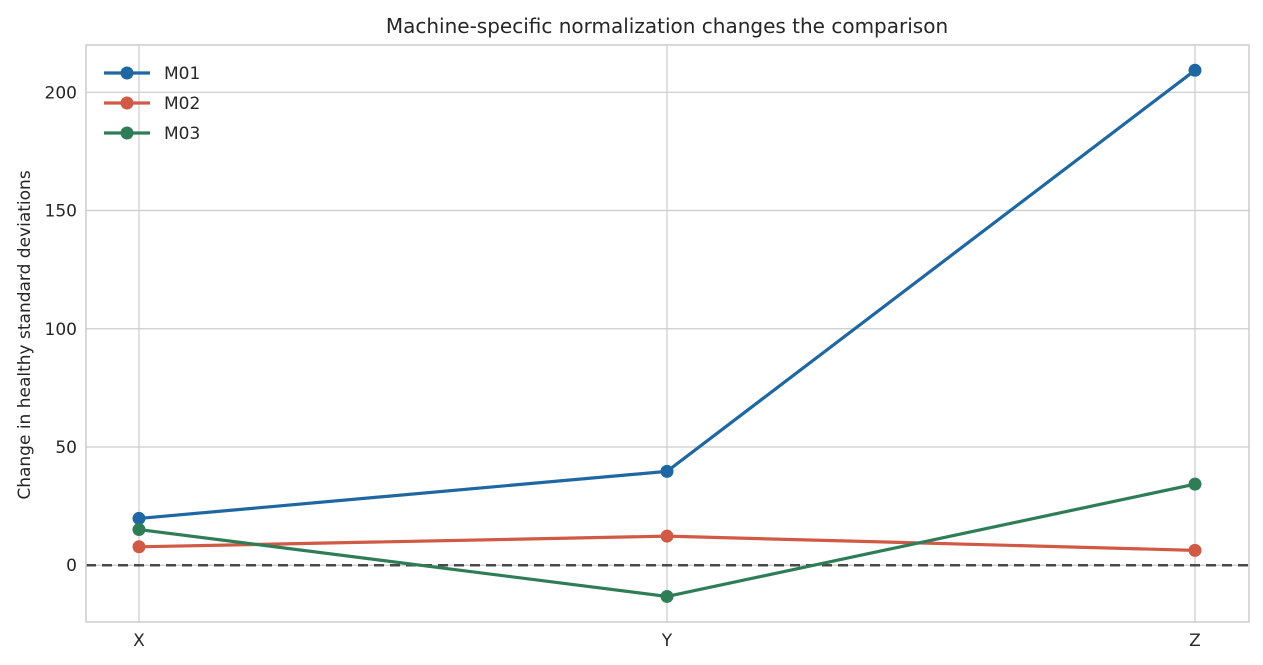  I want to click on legend-item-m02: M02, so click(152, 104).